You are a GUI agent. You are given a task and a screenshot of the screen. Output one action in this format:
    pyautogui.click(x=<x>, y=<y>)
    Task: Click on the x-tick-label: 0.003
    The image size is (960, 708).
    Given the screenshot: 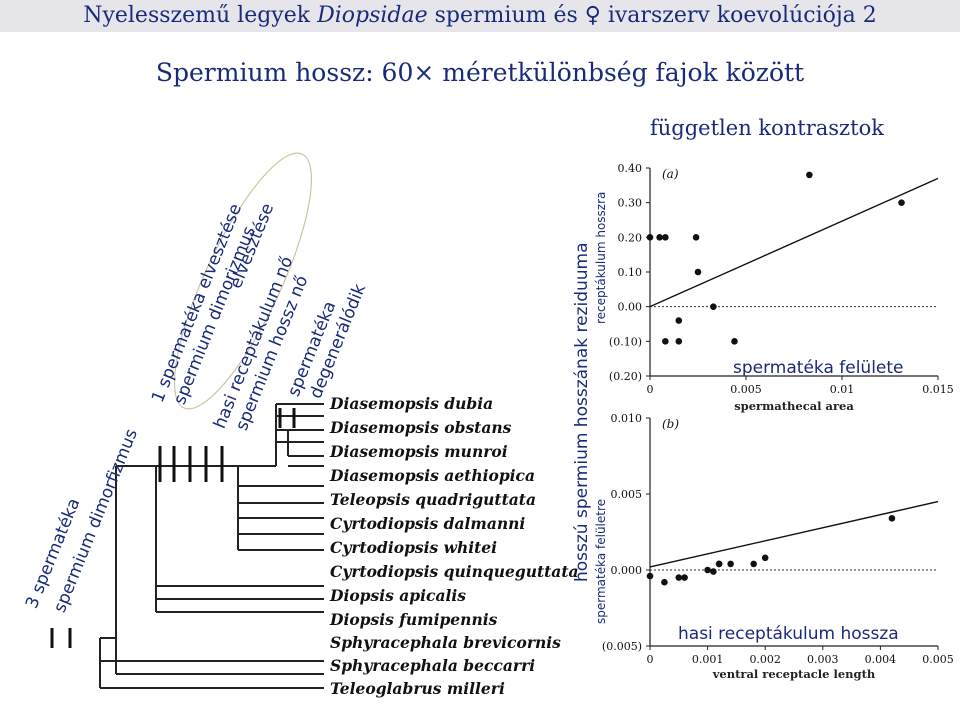 What is the action you would take?
    pyautogui.click(x=823, y=659)
    